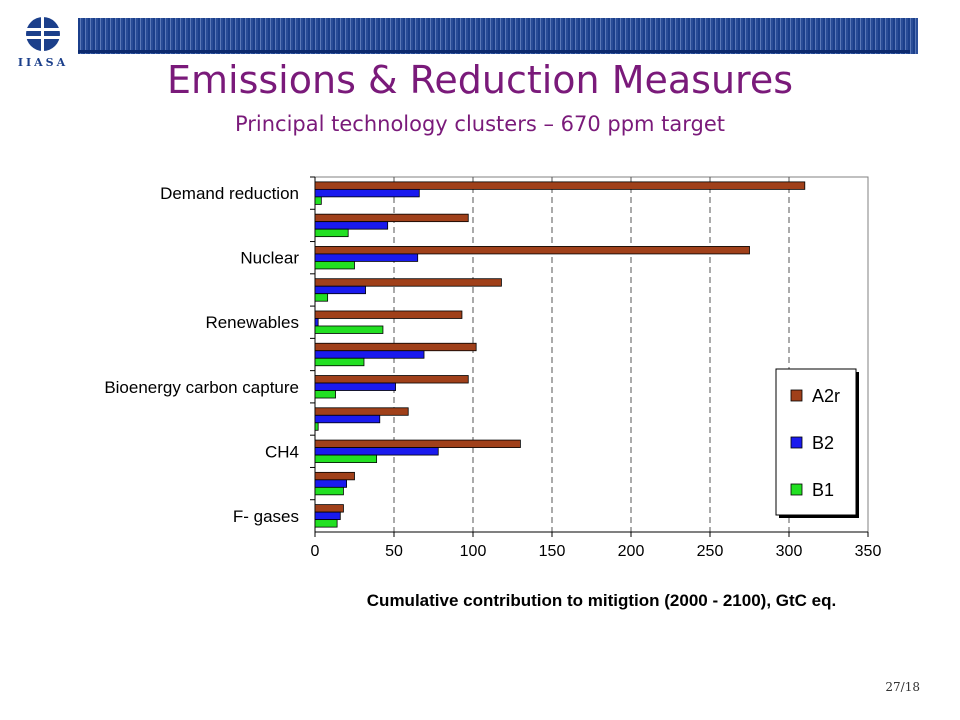 The image size is (960, 720). I want to click on legend-box, so click(816, 442).